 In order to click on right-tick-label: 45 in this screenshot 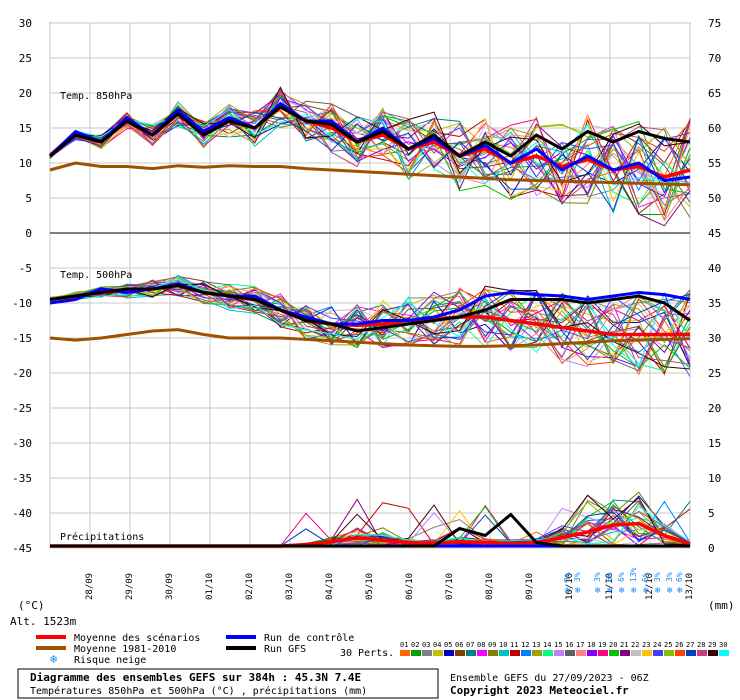, I will do `click(714, 233)`.